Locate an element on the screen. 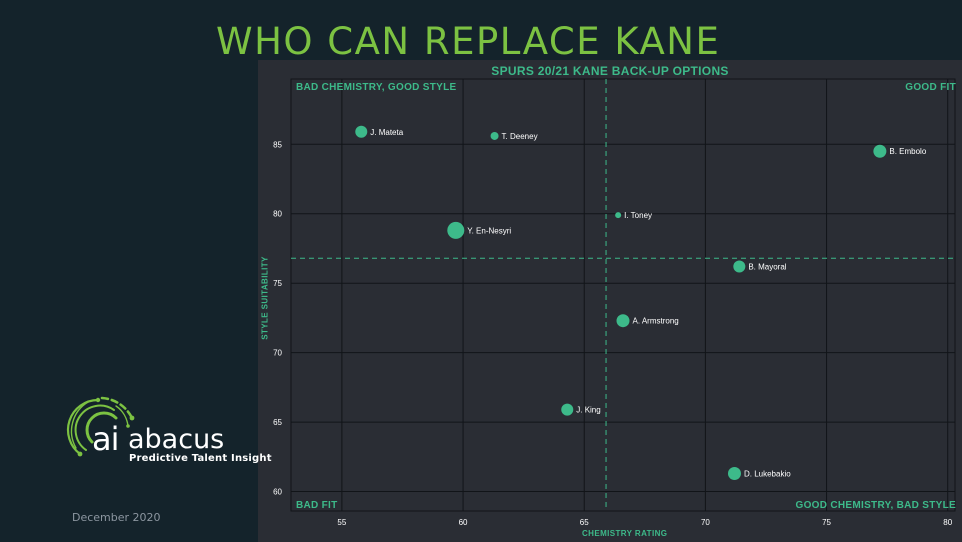 This screenshot has width=962, height=542. x-tick-label: 65 is located at coordinates (584, 522).